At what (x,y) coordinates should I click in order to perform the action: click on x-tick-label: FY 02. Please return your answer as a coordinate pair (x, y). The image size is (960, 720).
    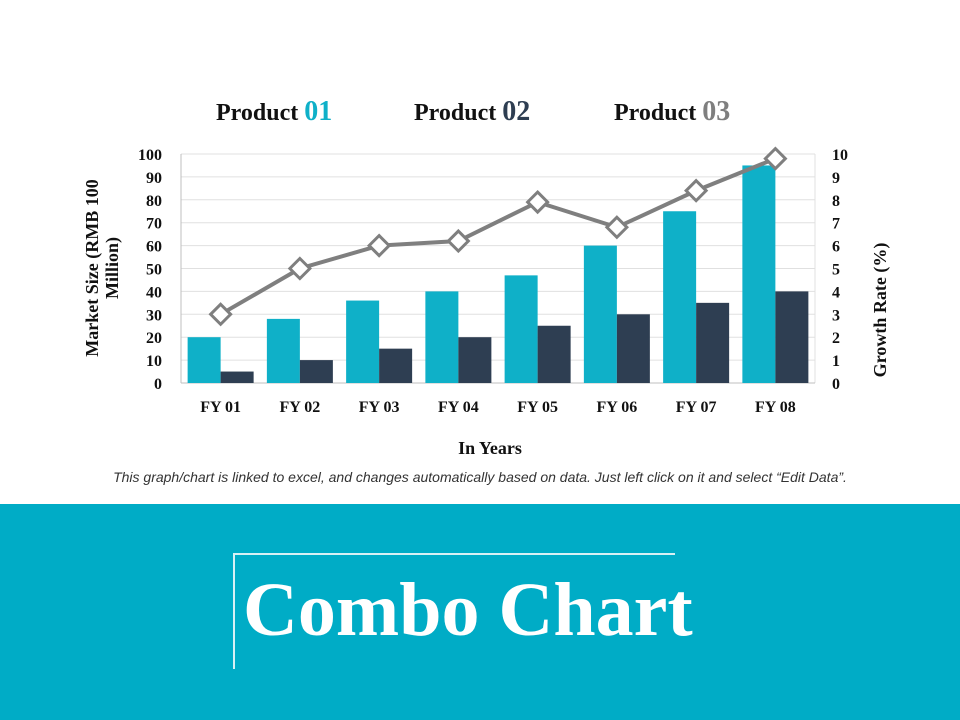
    Looking at the image, I should click on (300, 407).